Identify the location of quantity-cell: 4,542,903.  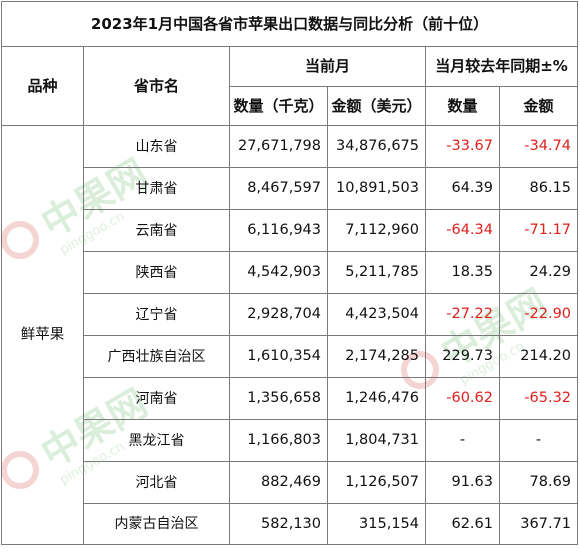
(278, 272).